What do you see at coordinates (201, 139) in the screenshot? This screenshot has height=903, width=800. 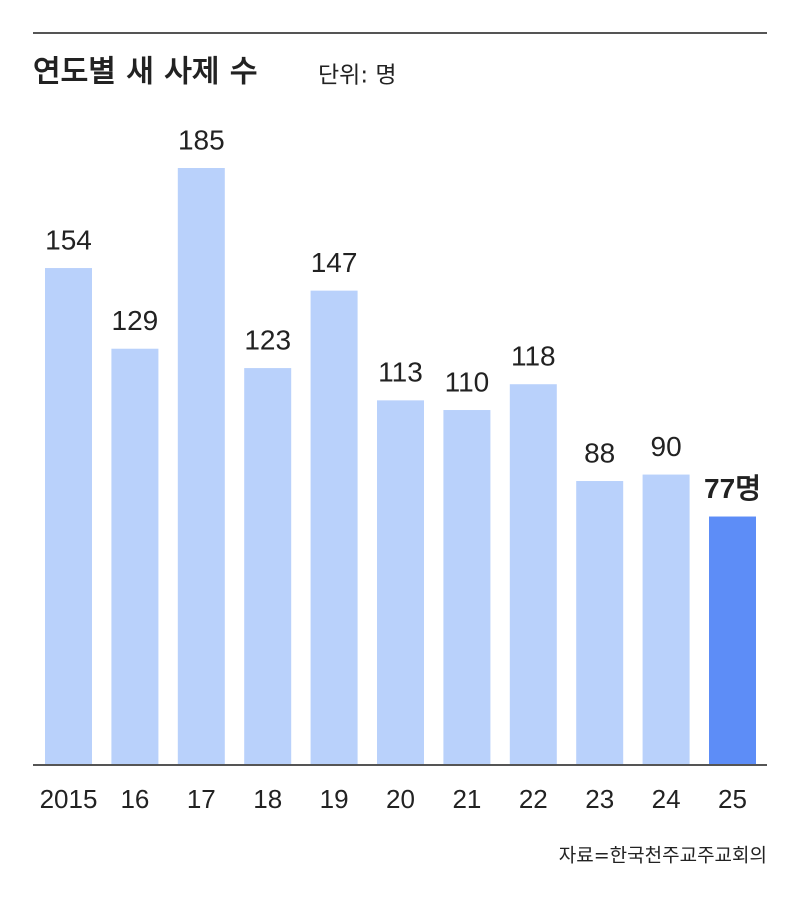 I see `value-label: 185` at bounding box center [201, 139].